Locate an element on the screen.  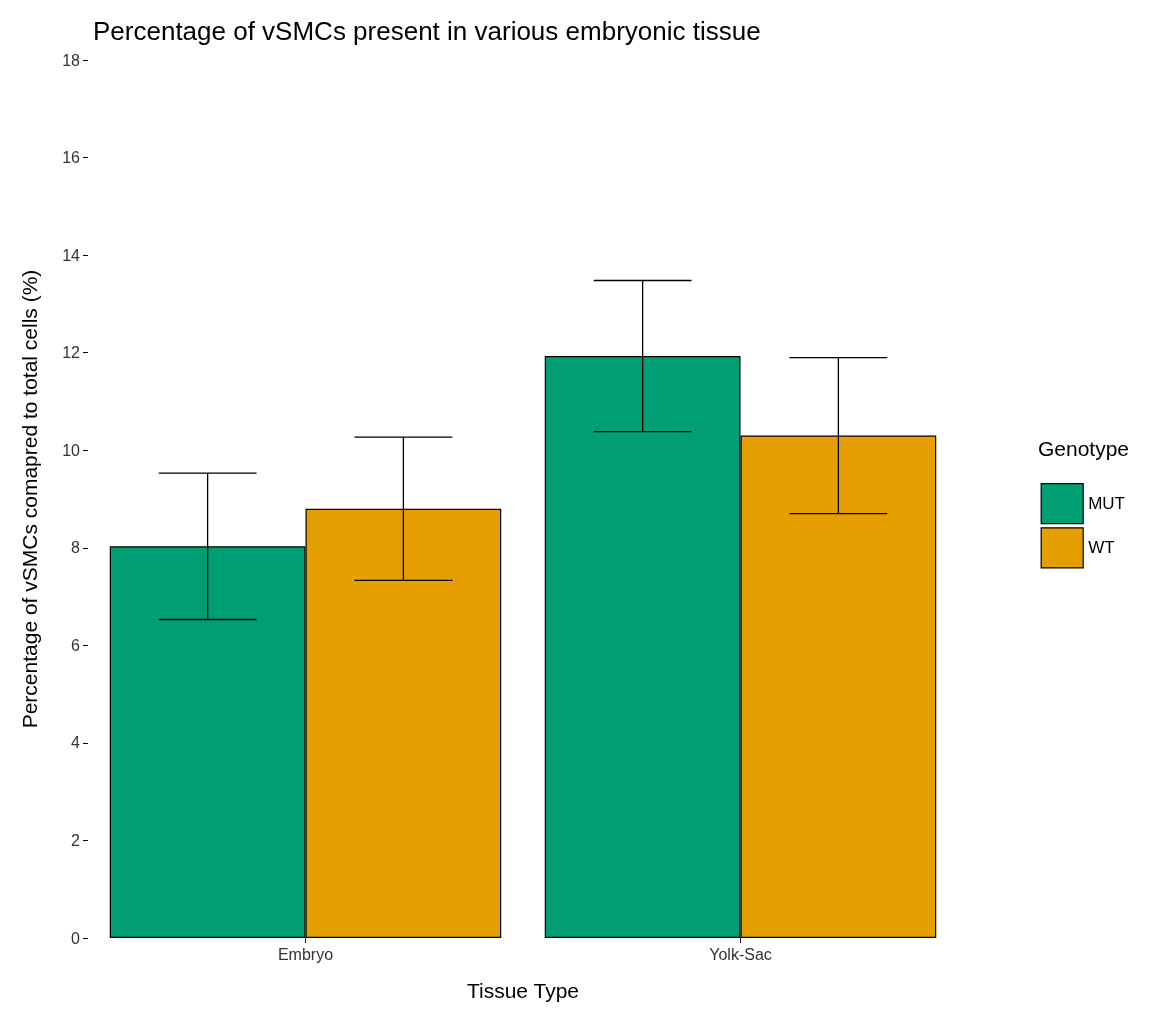
x-tick-label: Yolk-Sac is located at coordinates (740, 954).